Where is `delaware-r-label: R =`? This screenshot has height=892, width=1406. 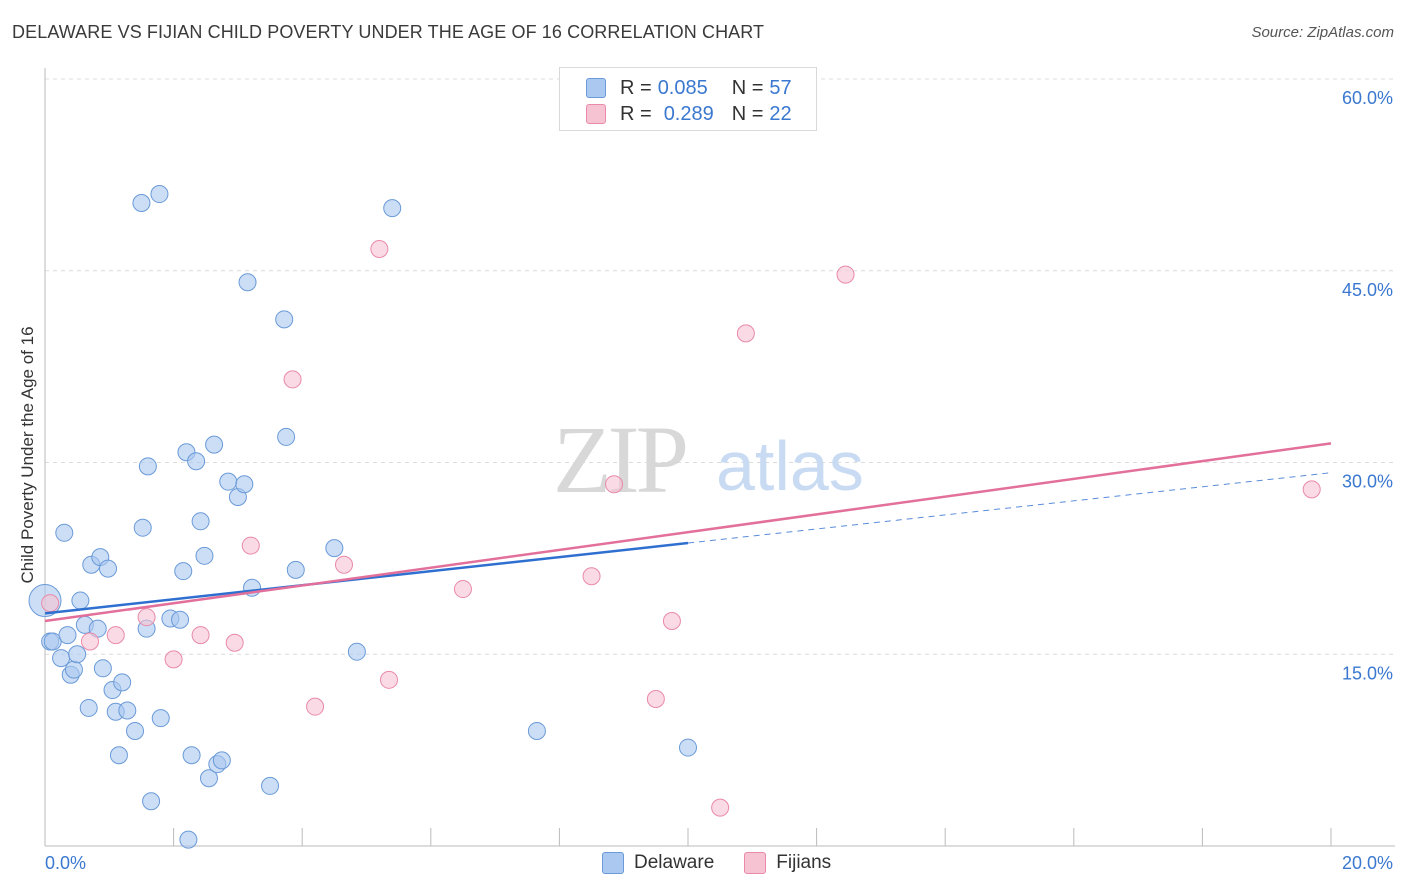 delaware-r-label: R = is located at coordinates (636, 87).